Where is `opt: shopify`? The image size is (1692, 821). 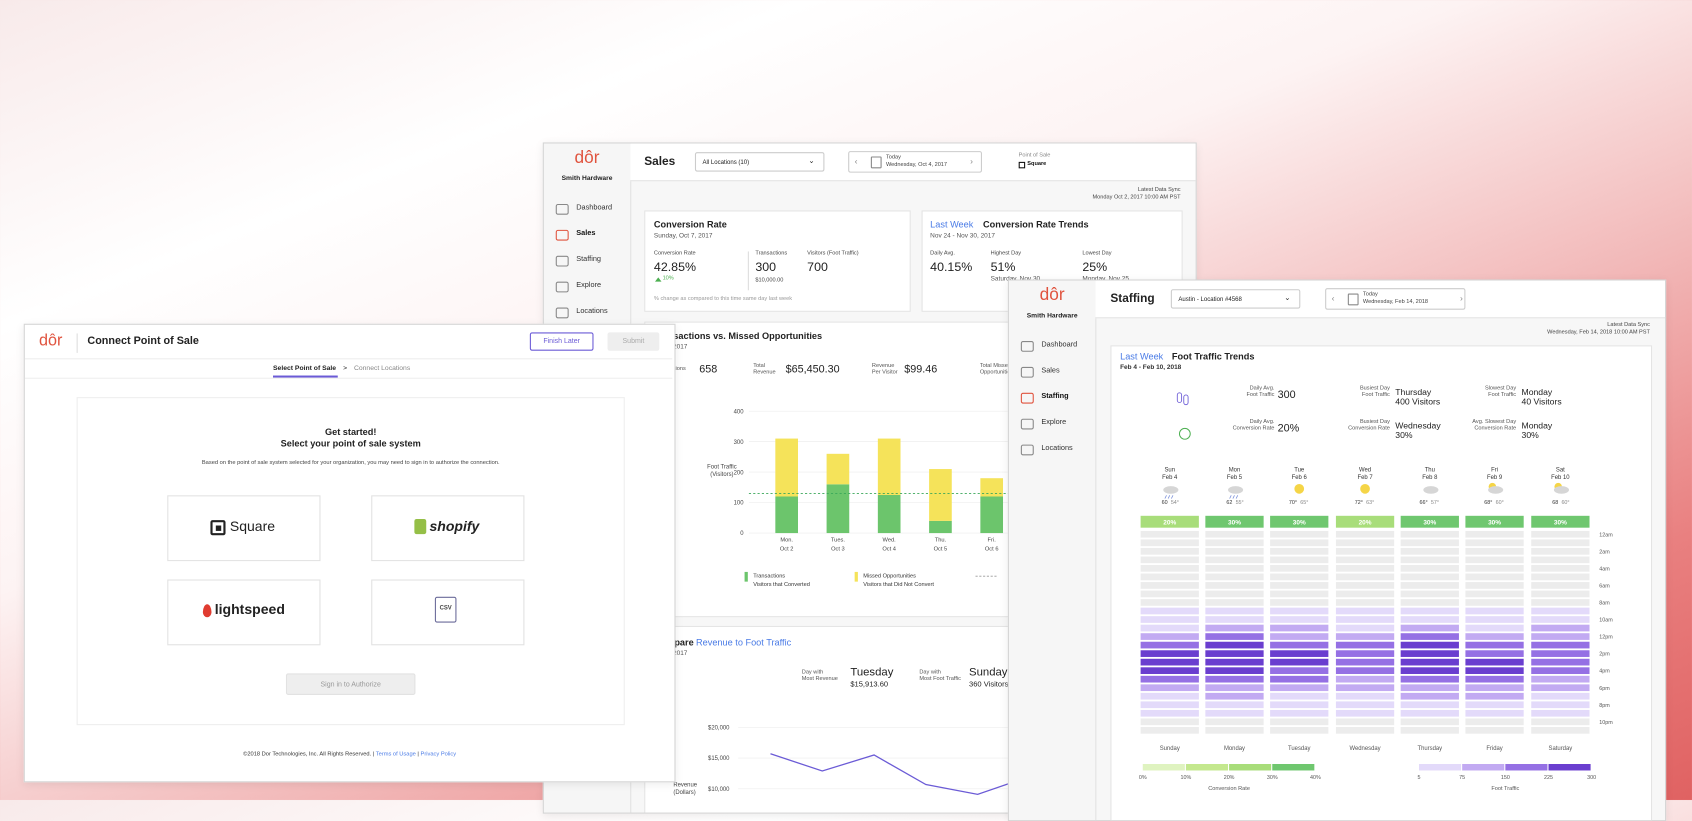 opt: shopify is located at coordinates (448, 528).